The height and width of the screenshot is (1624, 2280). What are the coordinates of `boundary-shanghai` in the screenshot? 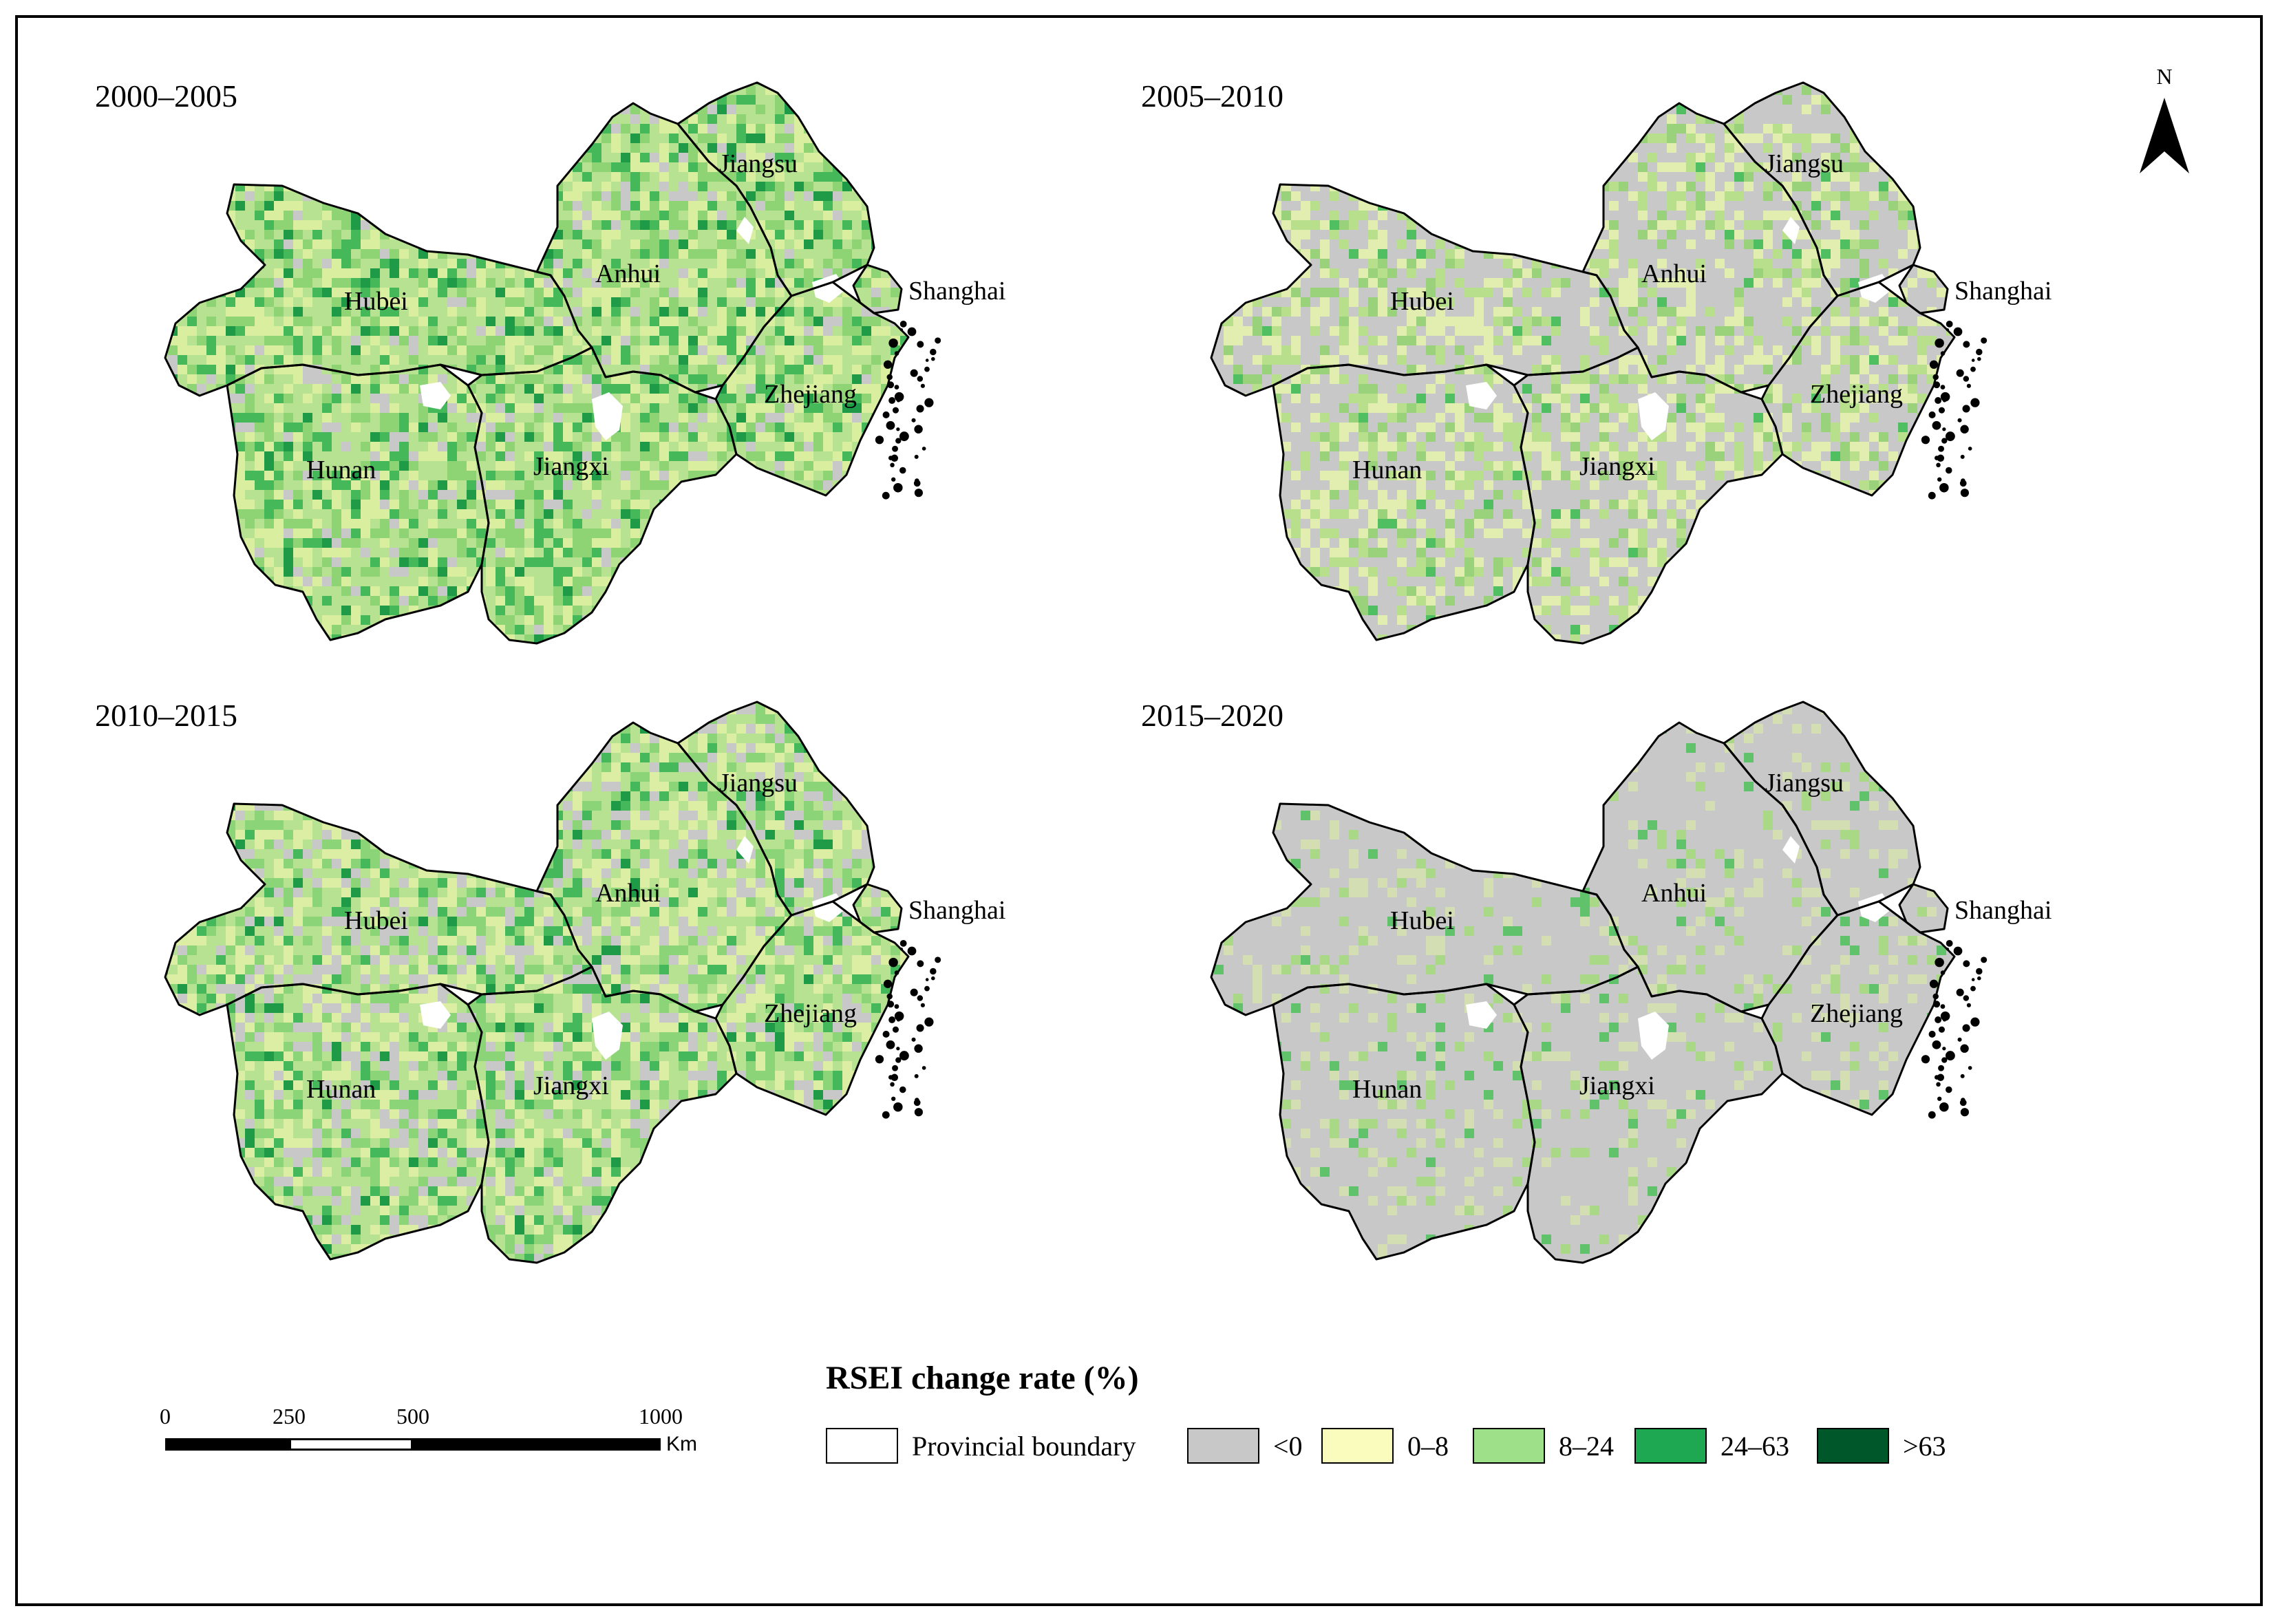 It's located at (1923, 908).